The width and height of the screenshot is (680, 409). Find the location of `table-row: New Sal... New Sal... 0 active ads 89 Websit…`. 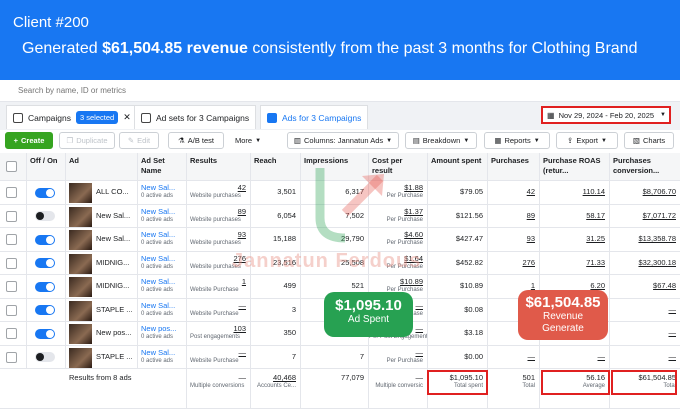

table-row: New Sal... New Sal... 0 active ads 89 Websit… is located at coordinates (340, 216).